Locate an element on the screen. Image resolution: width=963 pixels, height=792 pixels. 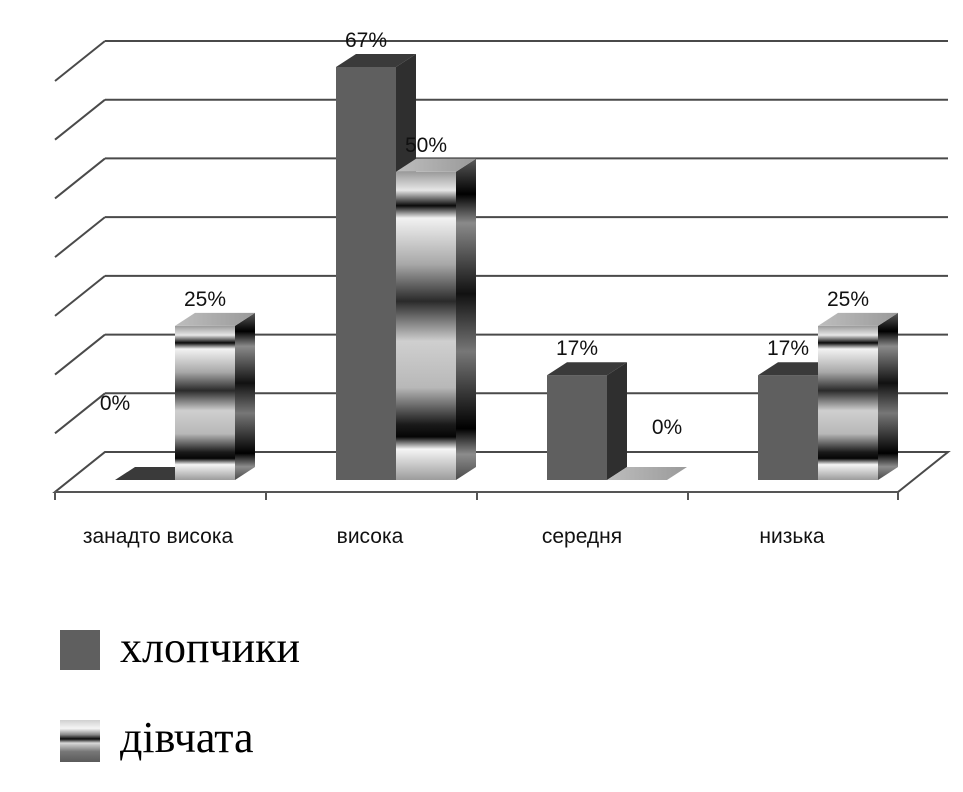
bar-girls-1-top is located at coordinates (436, 165).